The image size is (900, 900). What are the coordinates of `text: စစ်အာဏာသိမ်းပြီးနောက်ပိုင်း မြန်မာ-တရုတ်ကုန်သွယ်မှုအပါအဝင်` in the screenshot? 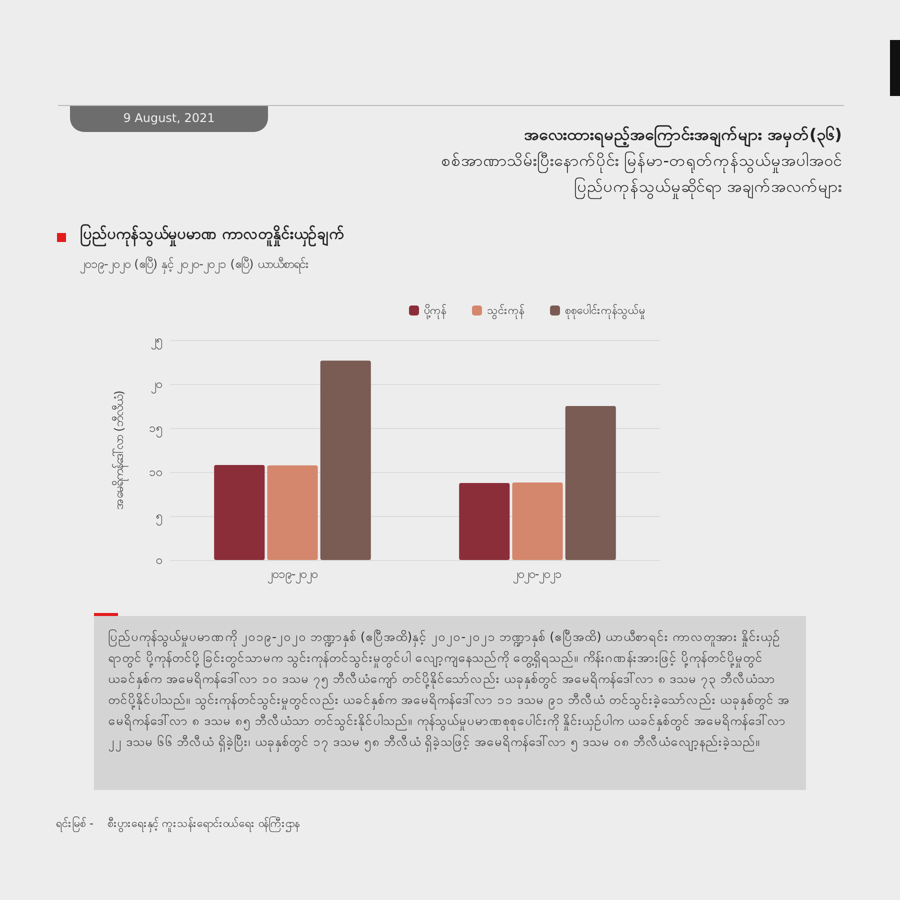 It's located at (641, 162).